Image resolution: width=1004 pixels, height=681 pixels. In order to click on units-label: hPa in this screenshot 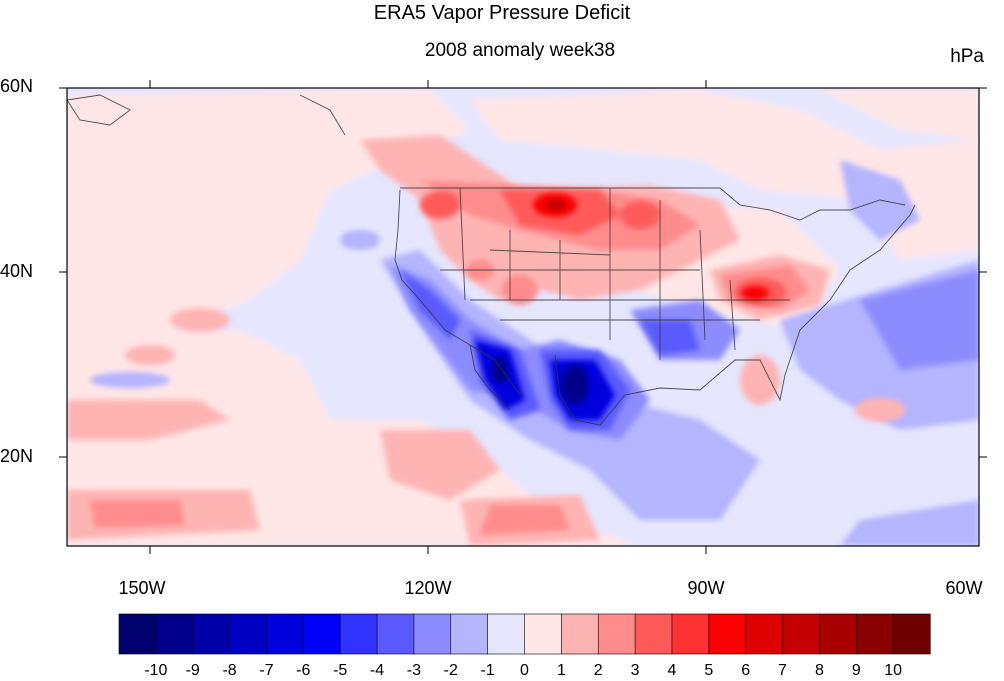, I will do `click(967, 56)`.